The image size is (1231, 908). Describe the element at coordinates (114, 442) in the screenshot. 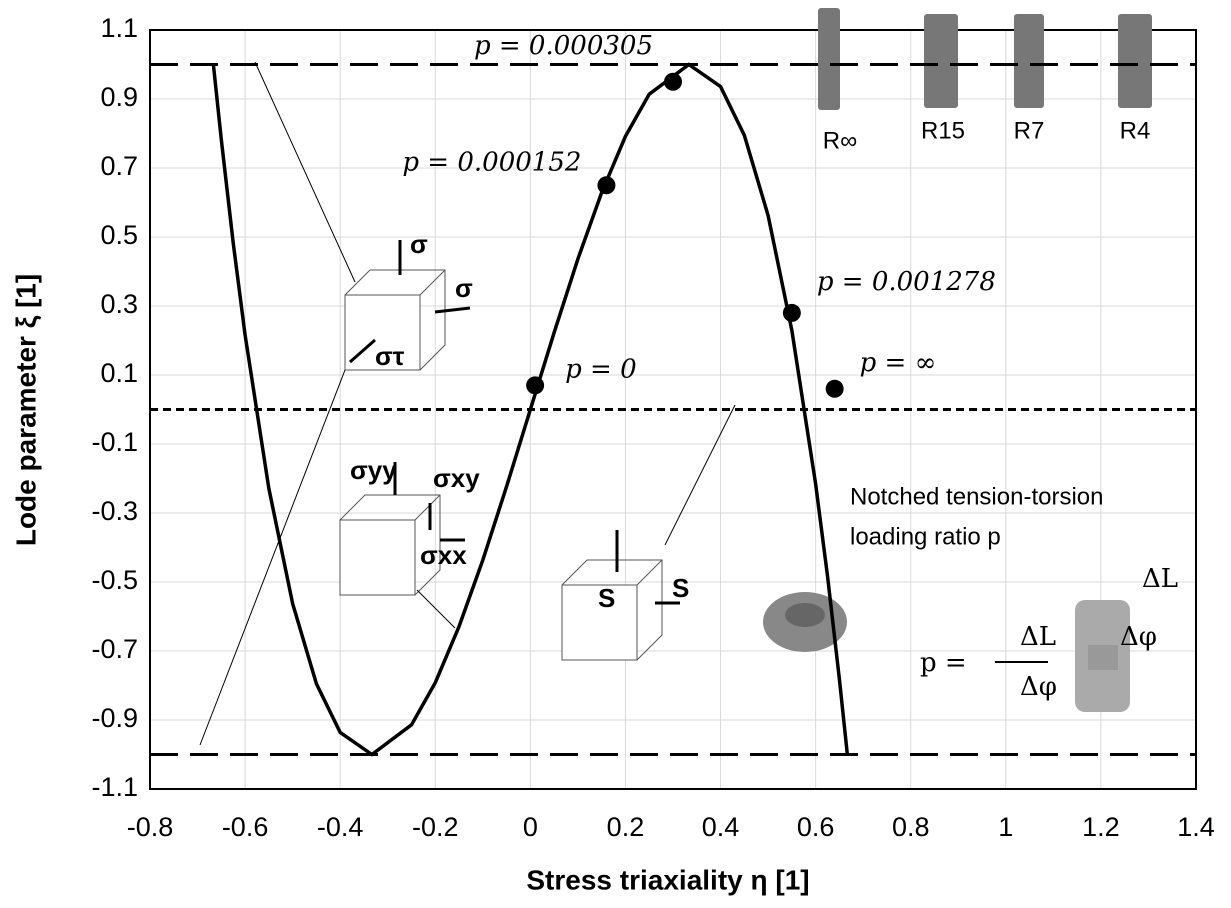

I see `y-tick-label: -0.1` at that location.